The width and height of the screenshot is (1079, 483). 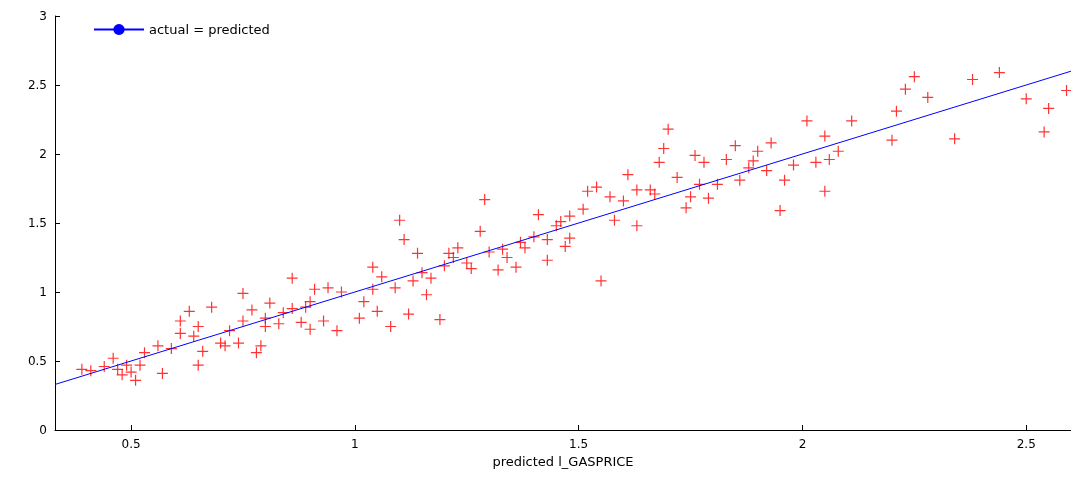 I want to click on y-tick-label: 1.5, so click(x=37, y=223).